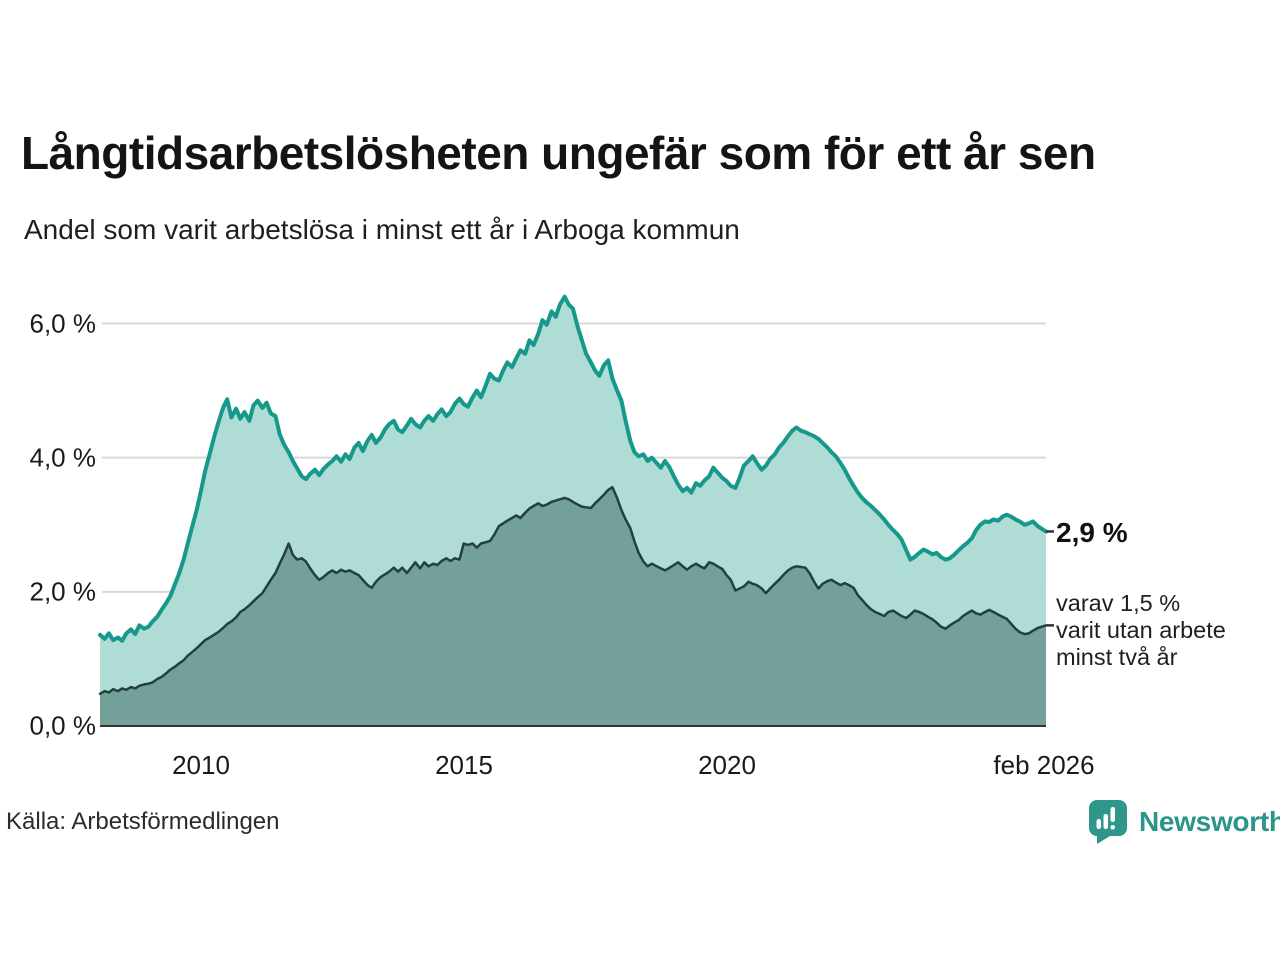 Image resolution: width=1280 pixels, height=960 pixels. Describe the element at coordinates (143, 821) in the screenshot. I see `source-caption: Källa: Arbetsförmedlingen` at that location.